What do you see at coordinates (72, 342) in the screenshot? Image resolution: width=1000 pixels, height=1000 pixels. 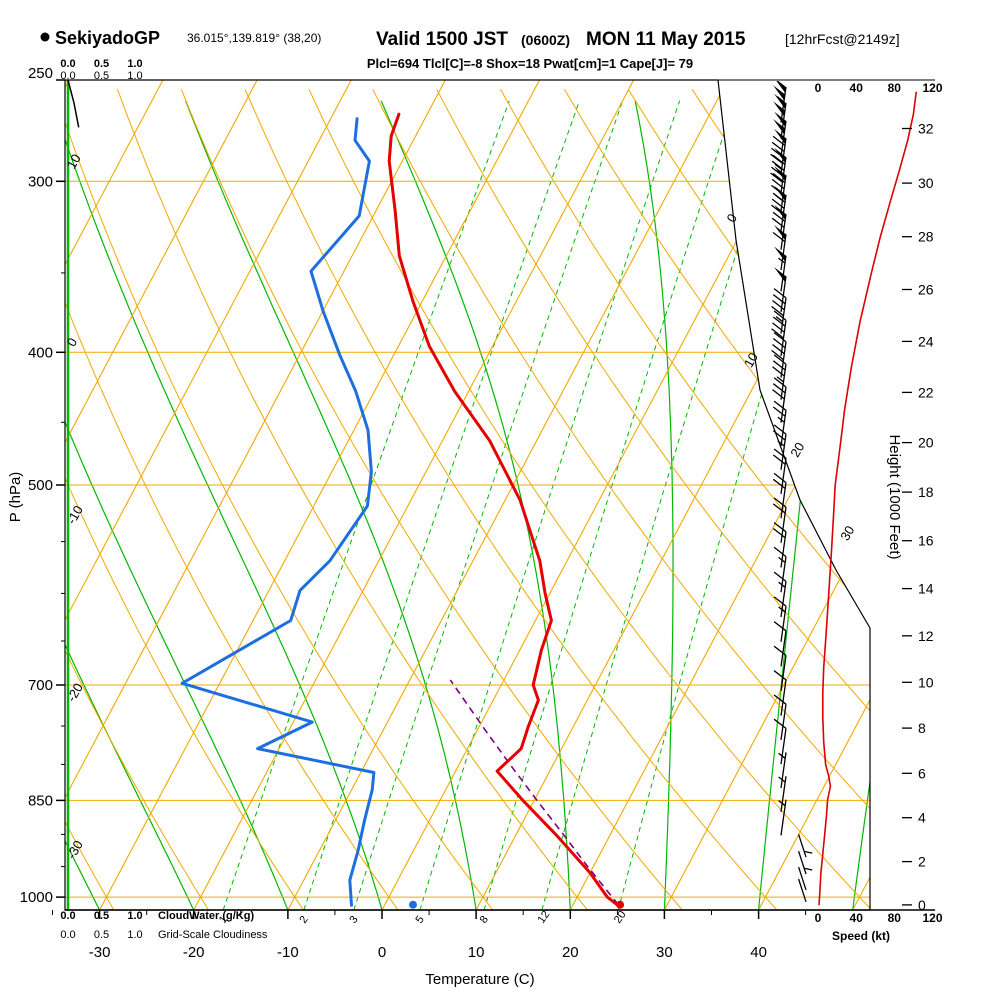 I see `isotherm-label-left: 0` at bounding box center [72, 342].